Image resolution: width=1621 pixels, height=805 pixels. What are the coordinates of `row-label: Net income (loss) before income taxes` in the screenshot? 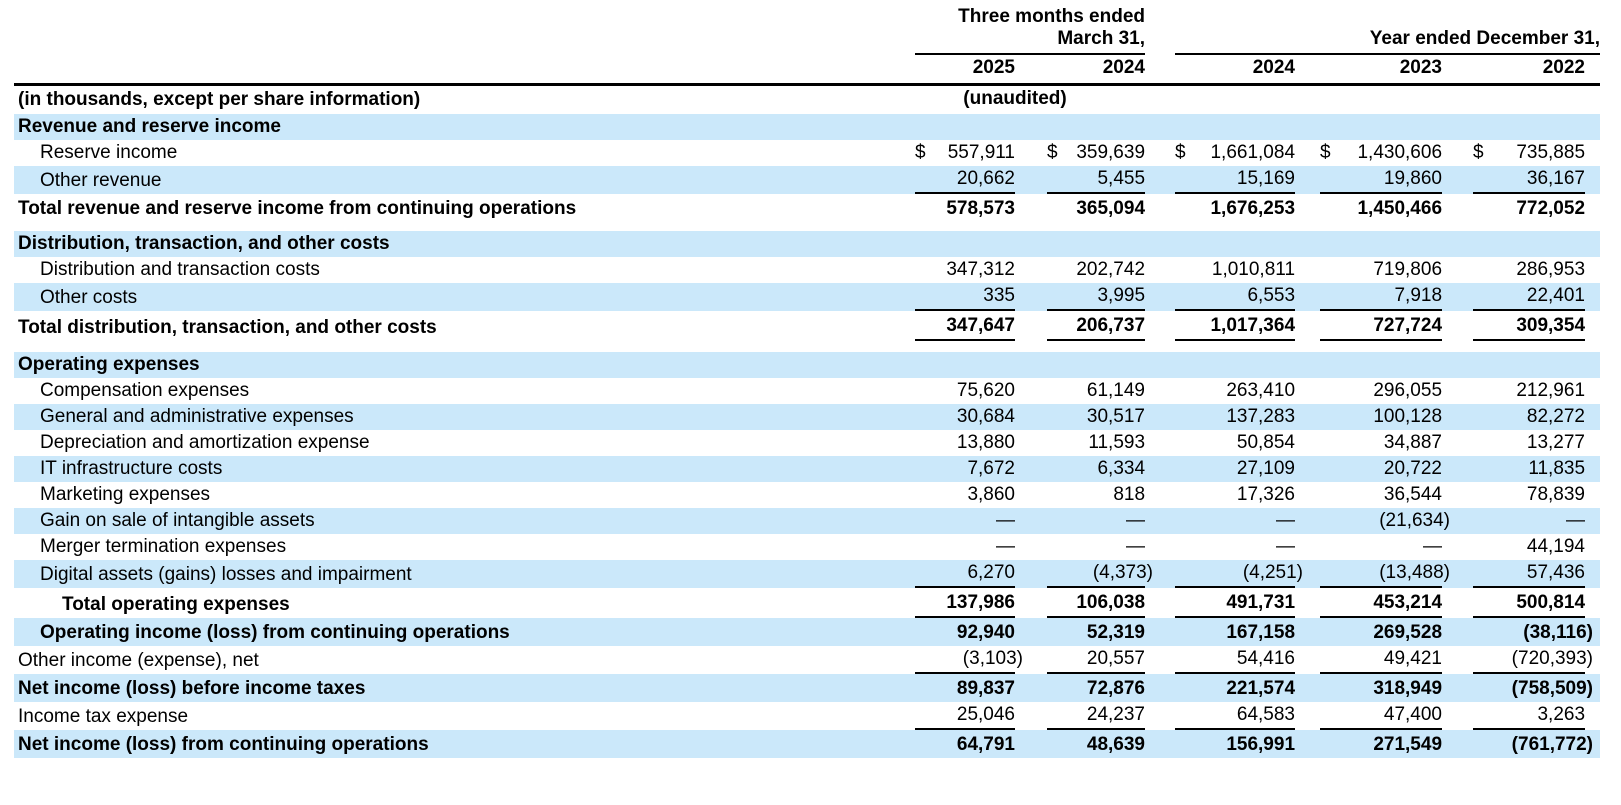 It's located at (192, 688).